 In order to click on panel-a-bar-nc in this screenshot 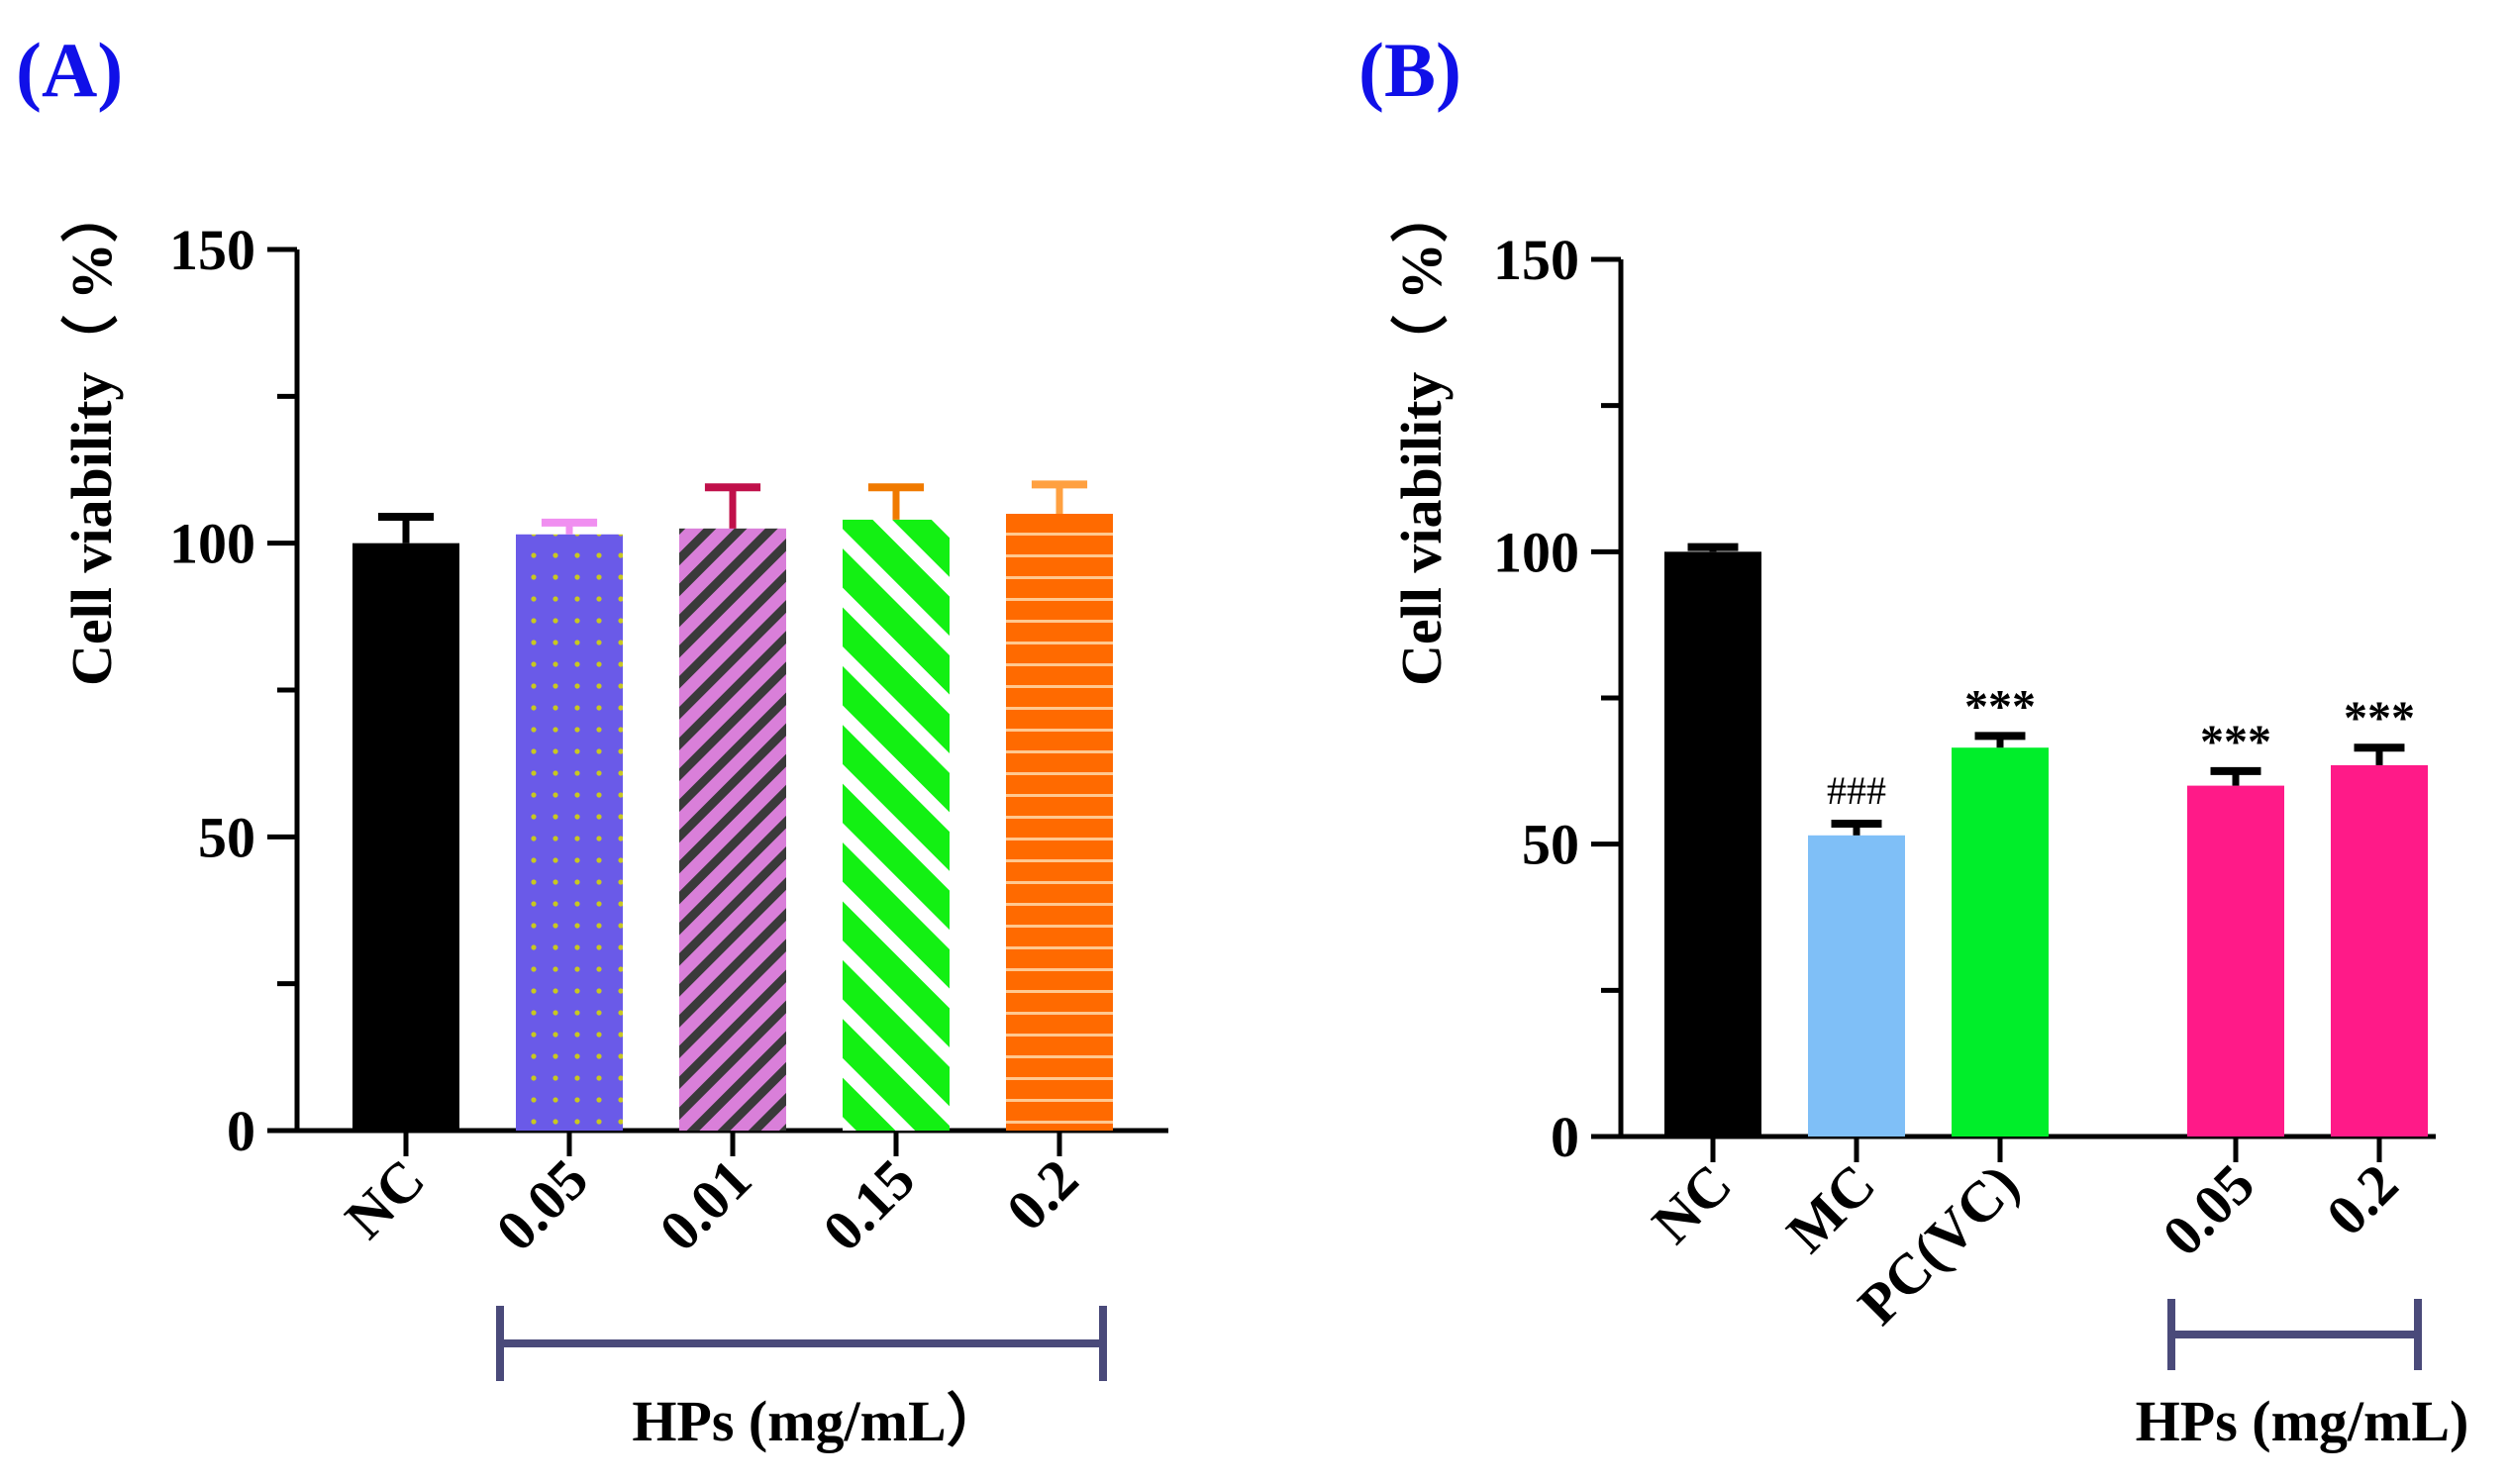, I will do `click(405, 837)`.